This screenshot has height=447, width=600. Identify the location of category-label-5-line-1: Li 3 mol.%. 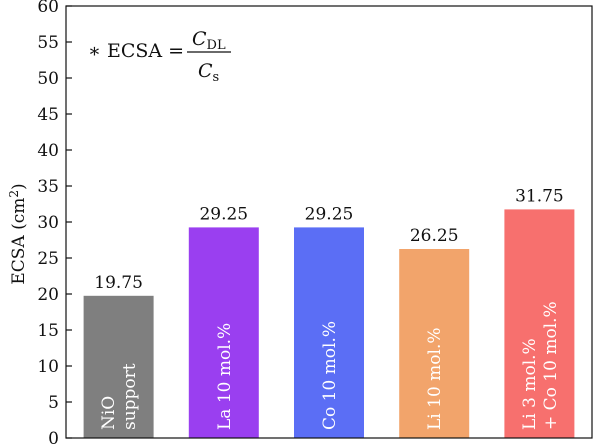
(530, 384).